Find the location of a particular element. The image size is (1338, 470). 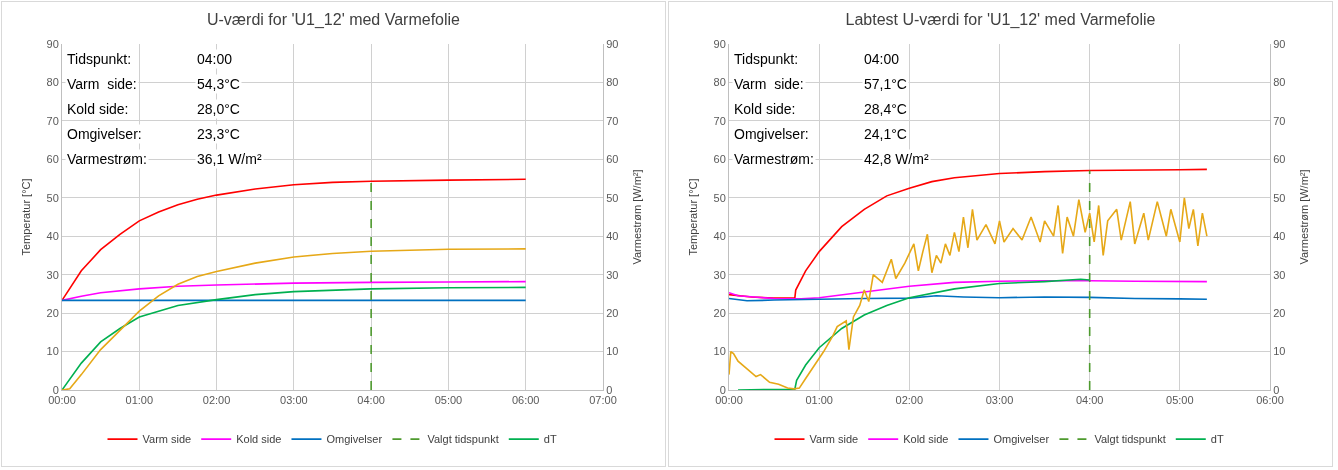

annotation: 23,3°C is located at coordinates (218, 134).